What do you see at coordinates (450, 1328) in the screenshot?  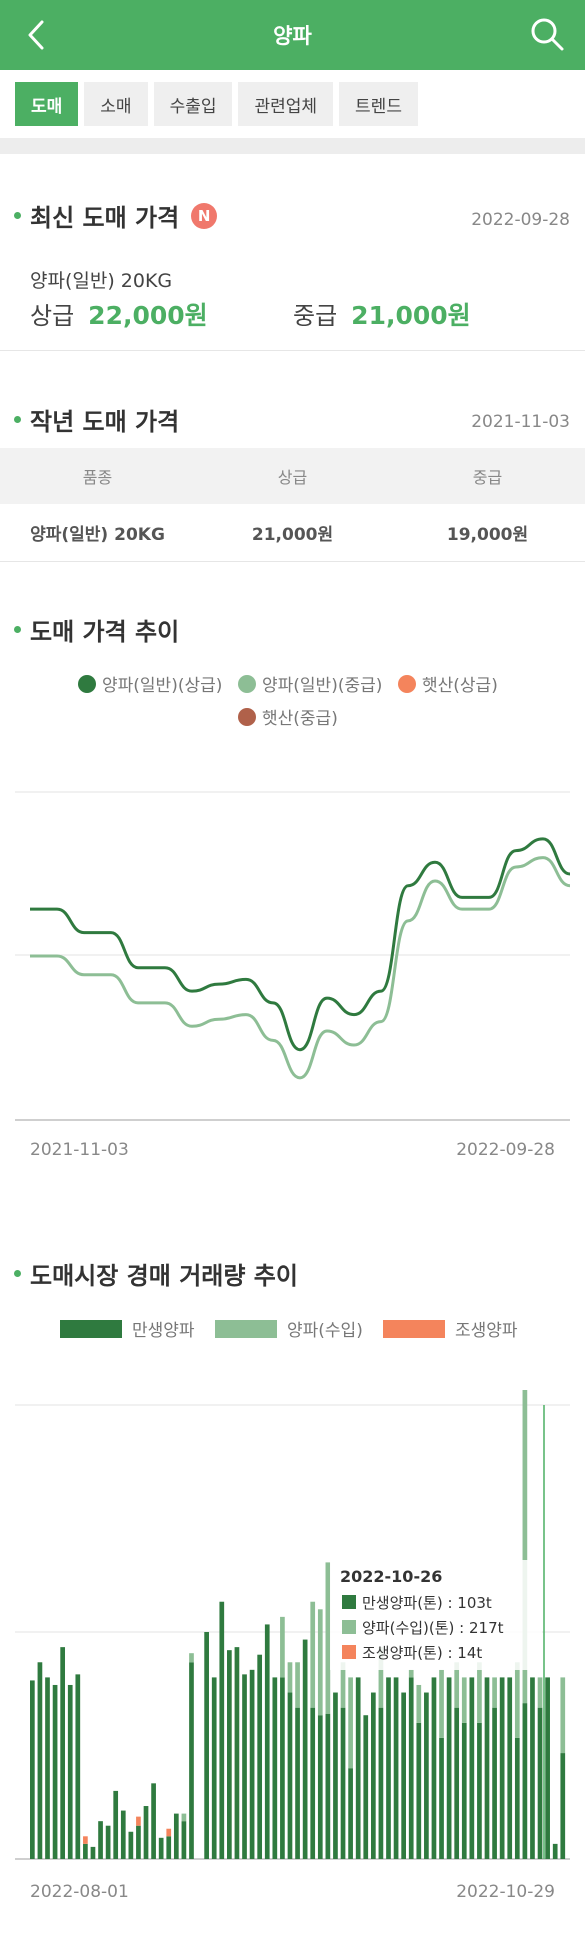 I see `legend-item: 조생양파` at bounding box center [450, 1328].